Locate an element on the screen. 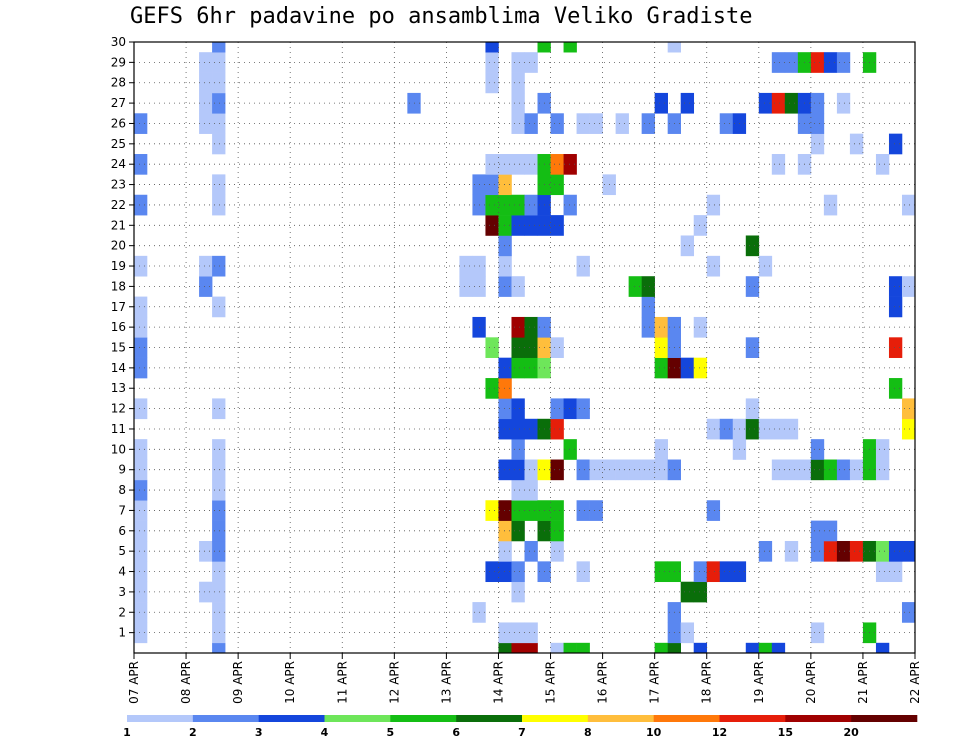  y-tick-label: 4 is located at coordinates (122, 572).